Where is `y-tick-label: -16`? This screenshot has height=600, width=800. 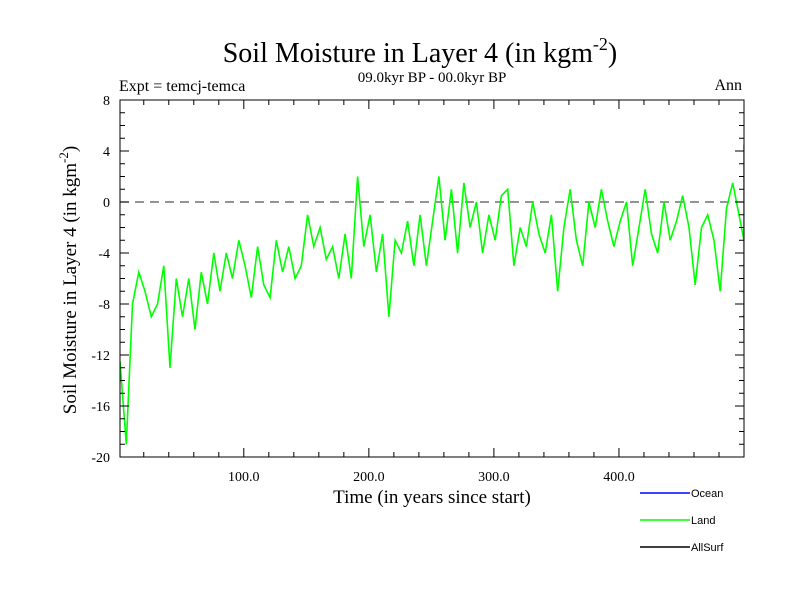 y-tick-label: -16 is located at coordinates (100, 407).